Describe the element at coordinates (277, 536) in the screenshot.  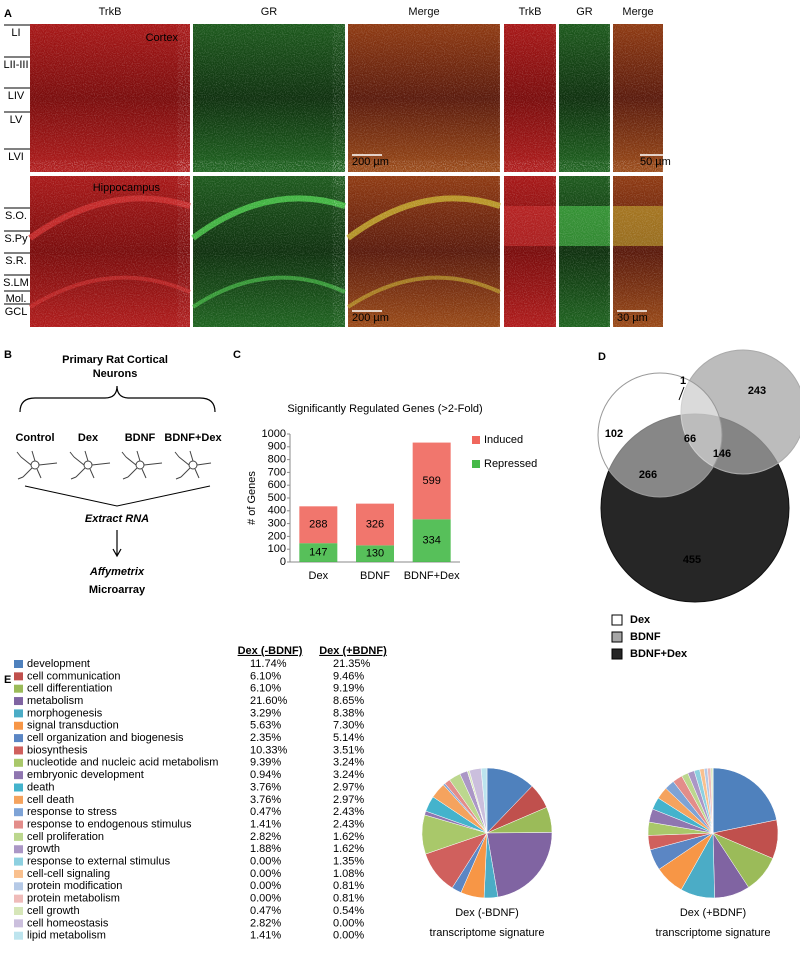
I see `y-tick-label: 200` at that location.